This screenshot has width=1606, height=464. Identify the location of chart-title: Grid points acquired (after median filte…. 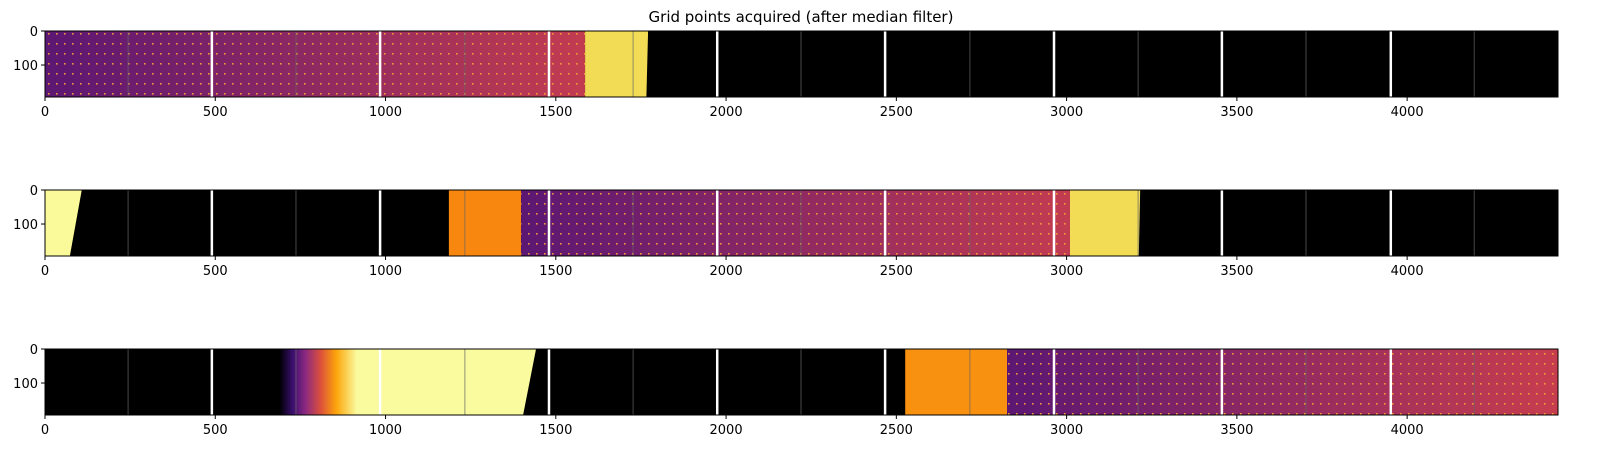
(801, 17).